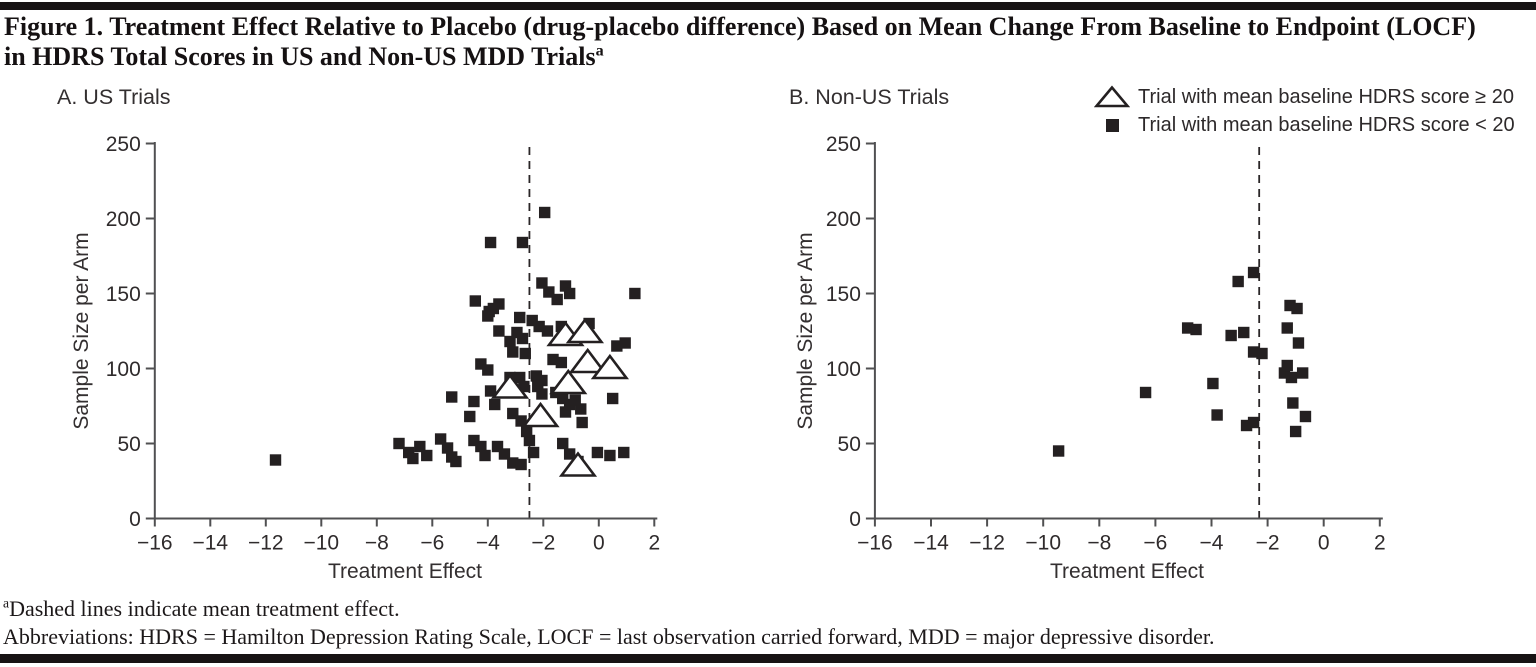  Describe the element at coordinates (1326, 124) in the screenshot. I see `legend-label: Trial with mean baseline HDRS score < 20` at that location.